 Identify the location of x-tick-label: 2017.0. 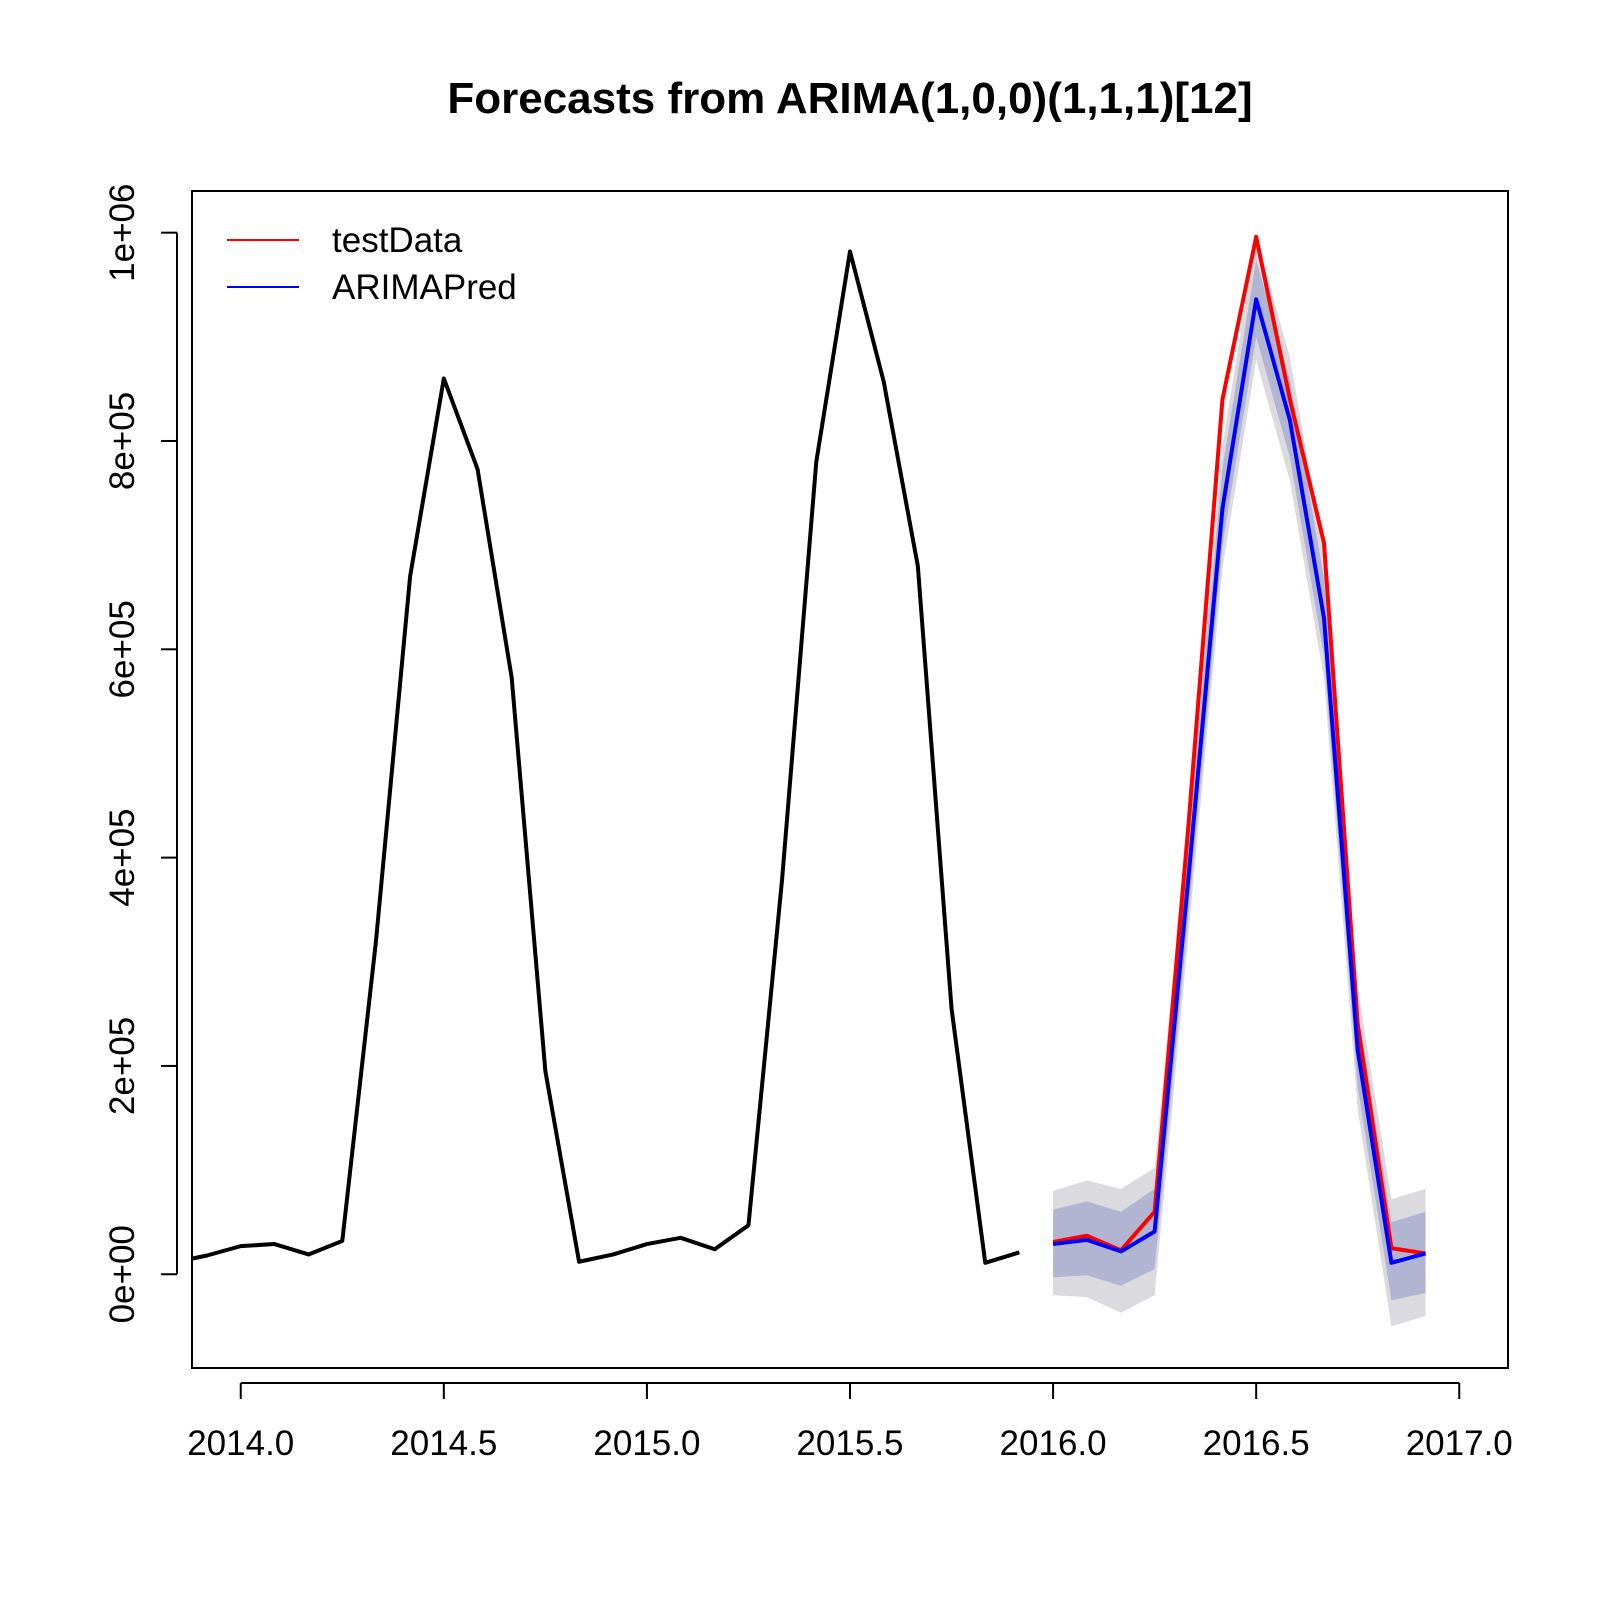
(1459, 1443).